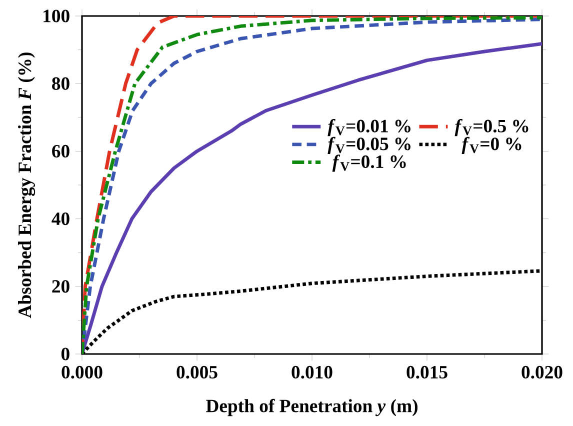  Describe the element at coordinates (492, 145) in the screenshot. I see `legend-label: f$_{V}$=0 %` at that location.